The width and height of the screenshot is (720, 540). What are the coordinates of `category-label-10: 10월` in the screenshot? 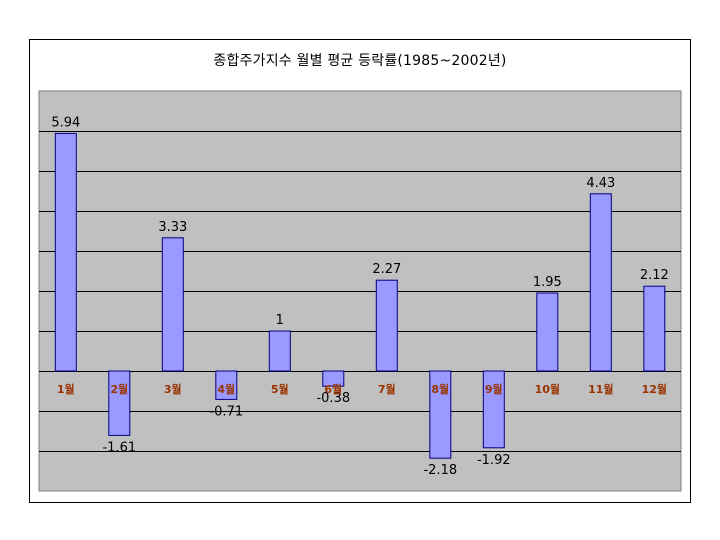 It's located at (547, 389).